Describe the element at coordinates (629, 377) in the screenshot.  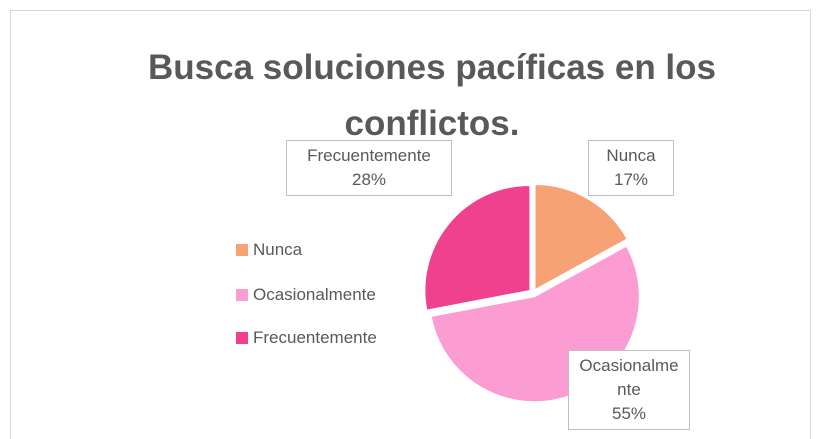
I see `data-label-category: Ocasionalmente` at that location.